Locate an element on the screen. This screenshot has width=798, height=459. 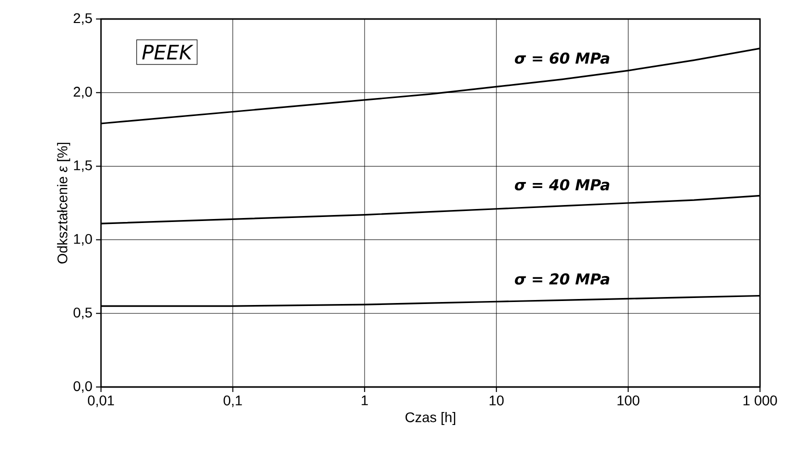
annotation: PEEK is located at coordinates (168, 52).